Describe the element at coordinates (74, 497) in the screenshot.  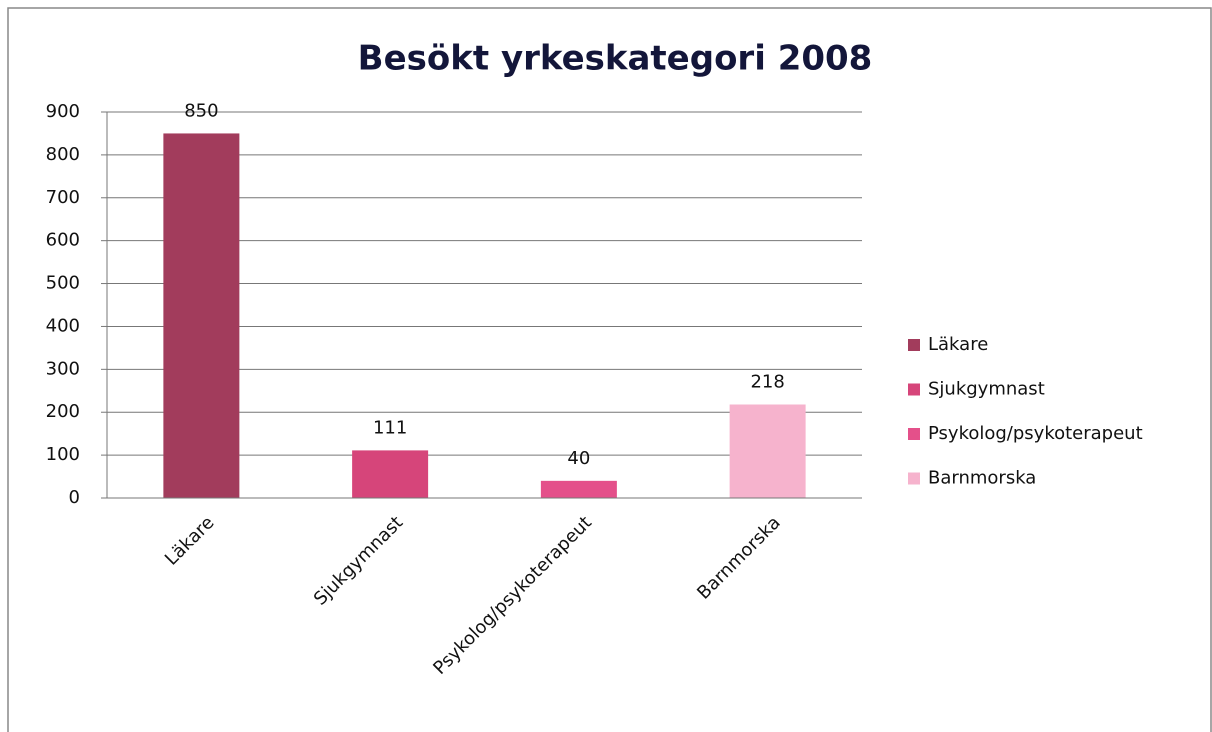
I see `y-tick-label: 0` at that location.